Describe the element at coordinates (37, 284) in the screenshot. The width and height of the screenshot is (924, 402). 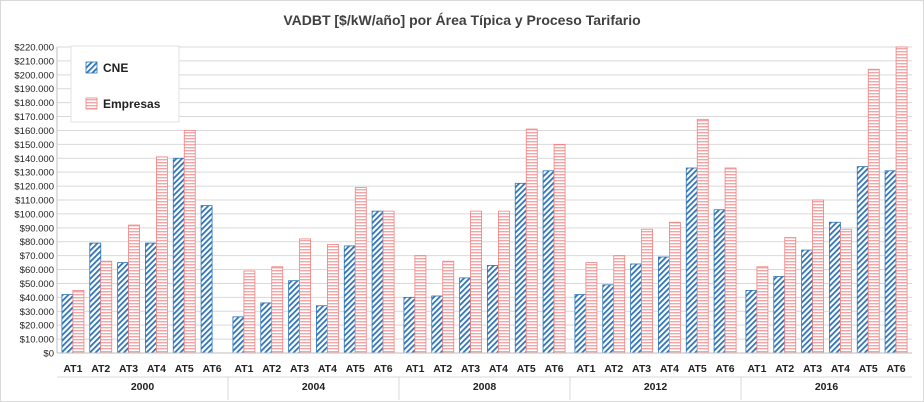
I see `y-tick-label: $50.000` at that location.